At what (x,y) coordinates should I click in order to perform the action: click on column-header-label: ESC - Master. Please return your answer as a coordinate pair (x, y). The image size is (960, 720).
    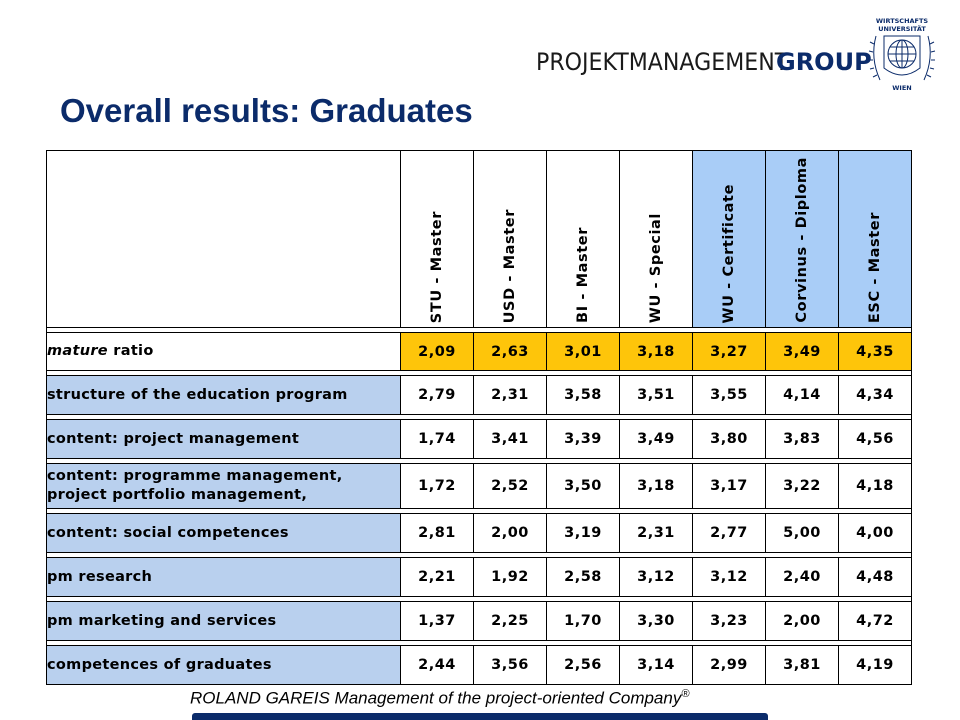
    Looking at the image, I should click on (875, 267).